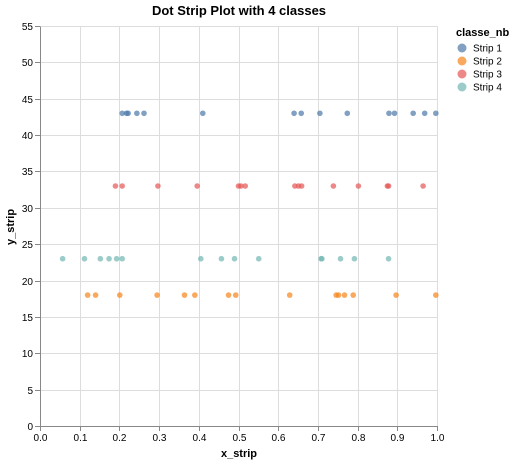  Describe the element at coordinates (240, 438) in the screenshot. I see `x-tick-label: 0.5` at that location.